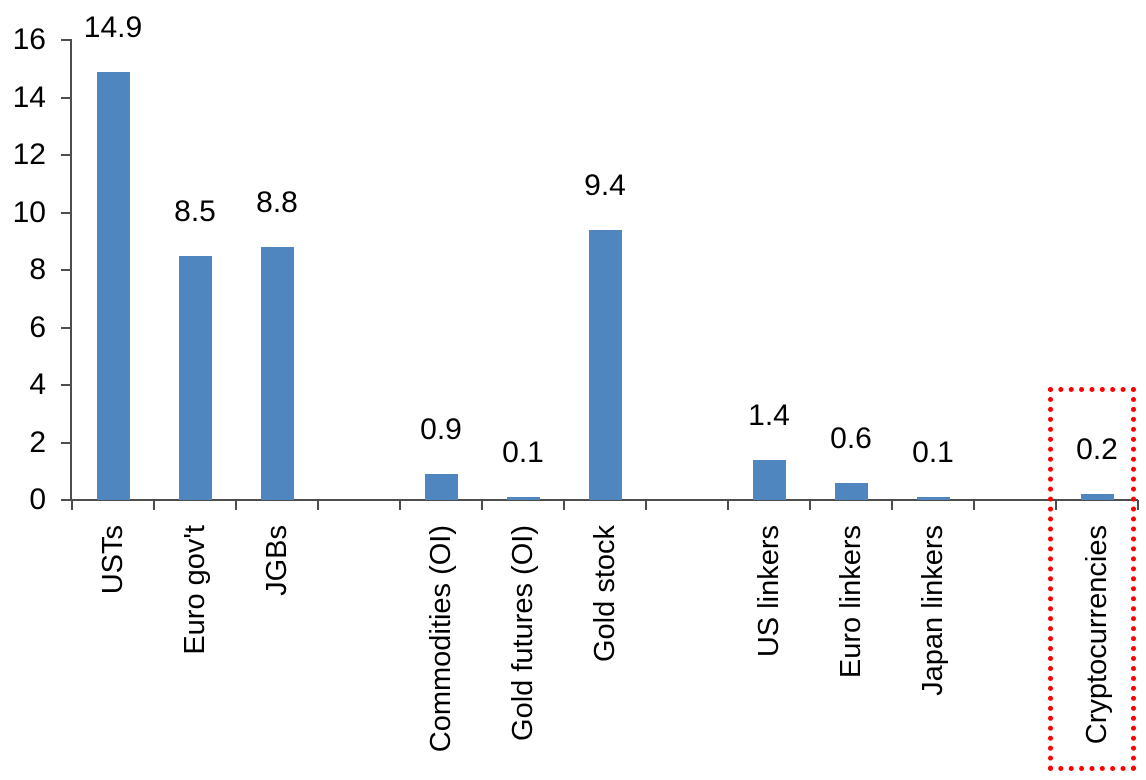 The width and height of the screenshot is (1146, 780). What do you see at coordinates (37, 442) in the screenshot?
I see `y-tick-label: 2` at bounding box center [37, 442].